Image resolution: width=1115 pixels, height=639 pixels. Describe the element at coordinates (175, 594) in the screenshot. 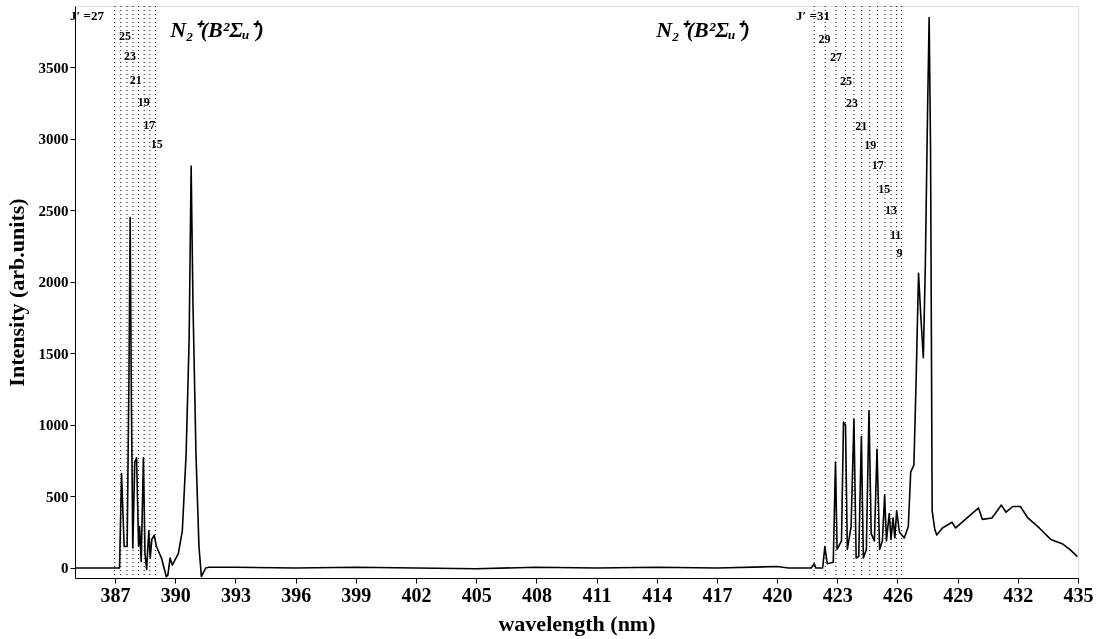

I see `x-tick-label: 390` at that location.